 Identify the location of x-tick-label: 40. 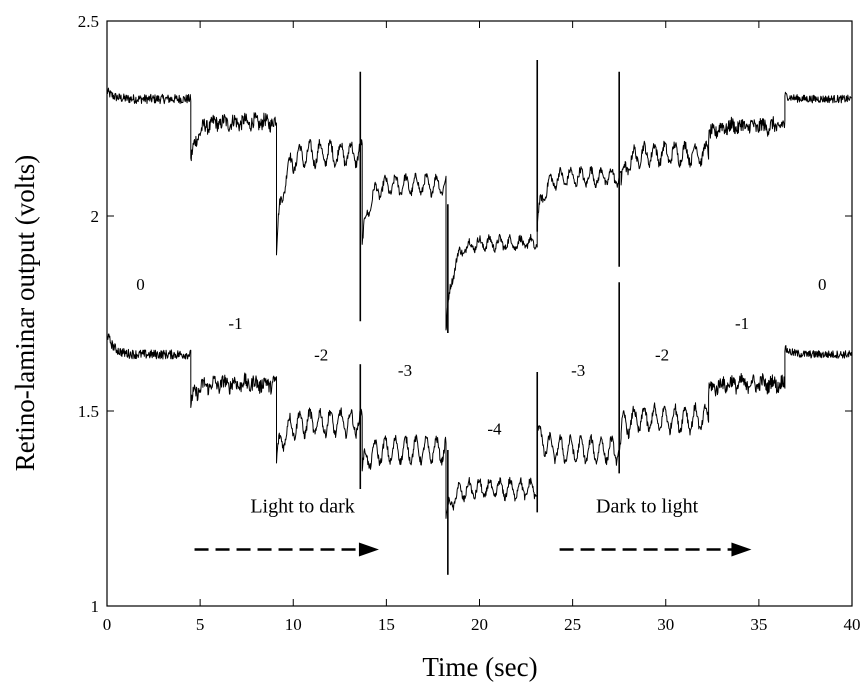
(852, 624).